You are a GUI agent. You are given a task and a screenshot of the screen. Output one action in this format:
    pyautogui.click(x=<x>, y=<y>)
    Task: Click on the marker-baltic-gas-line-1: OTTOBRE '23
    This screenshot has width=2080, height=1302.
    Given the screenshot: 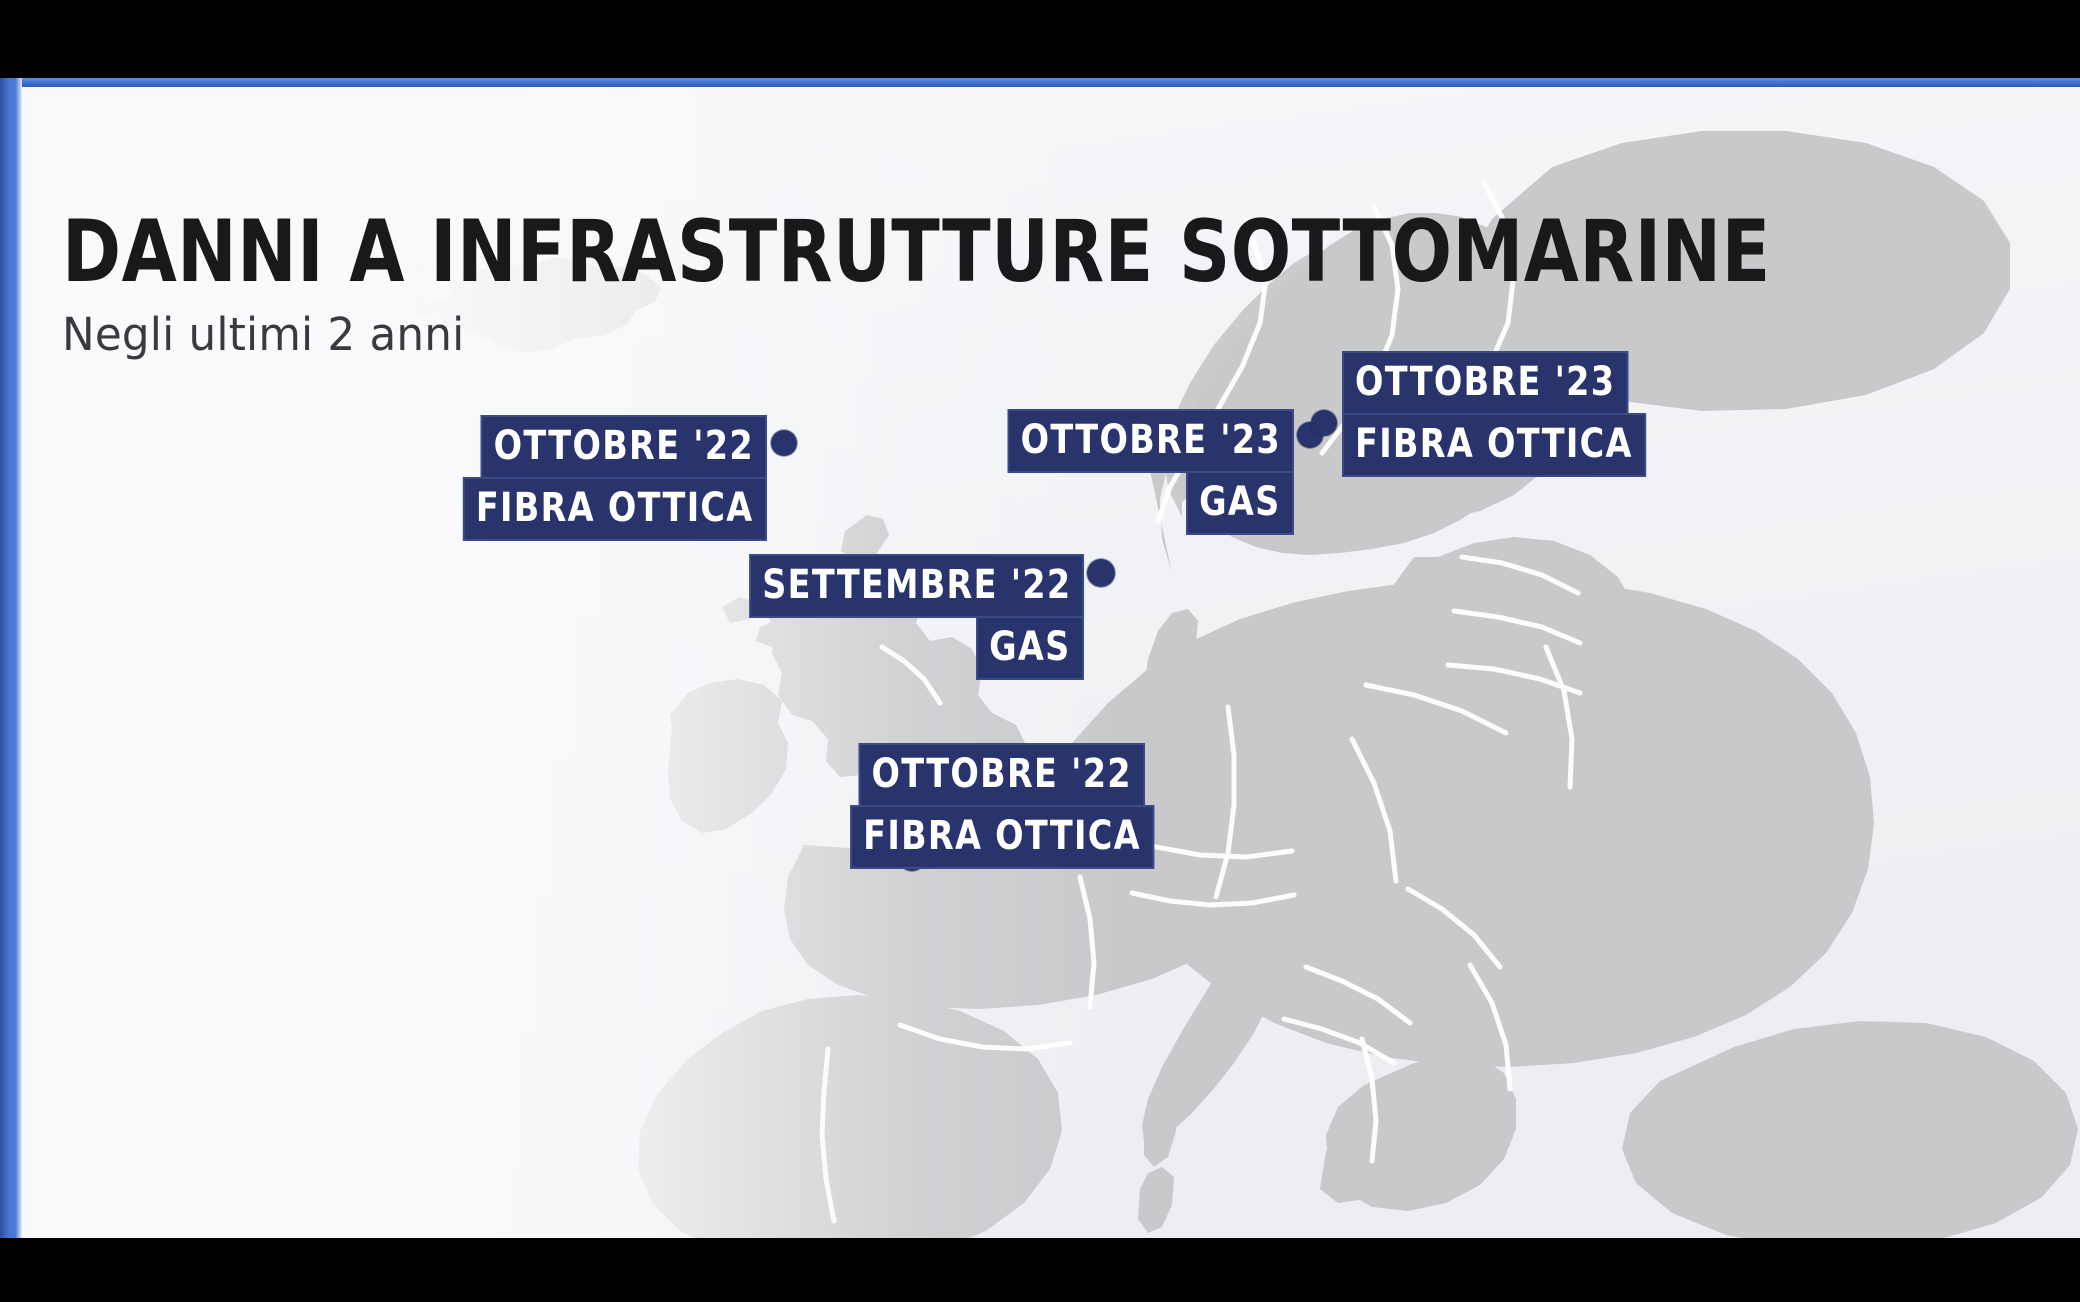 What is the action you would take?
    pyautogui.click(x=1150, y=441)
    